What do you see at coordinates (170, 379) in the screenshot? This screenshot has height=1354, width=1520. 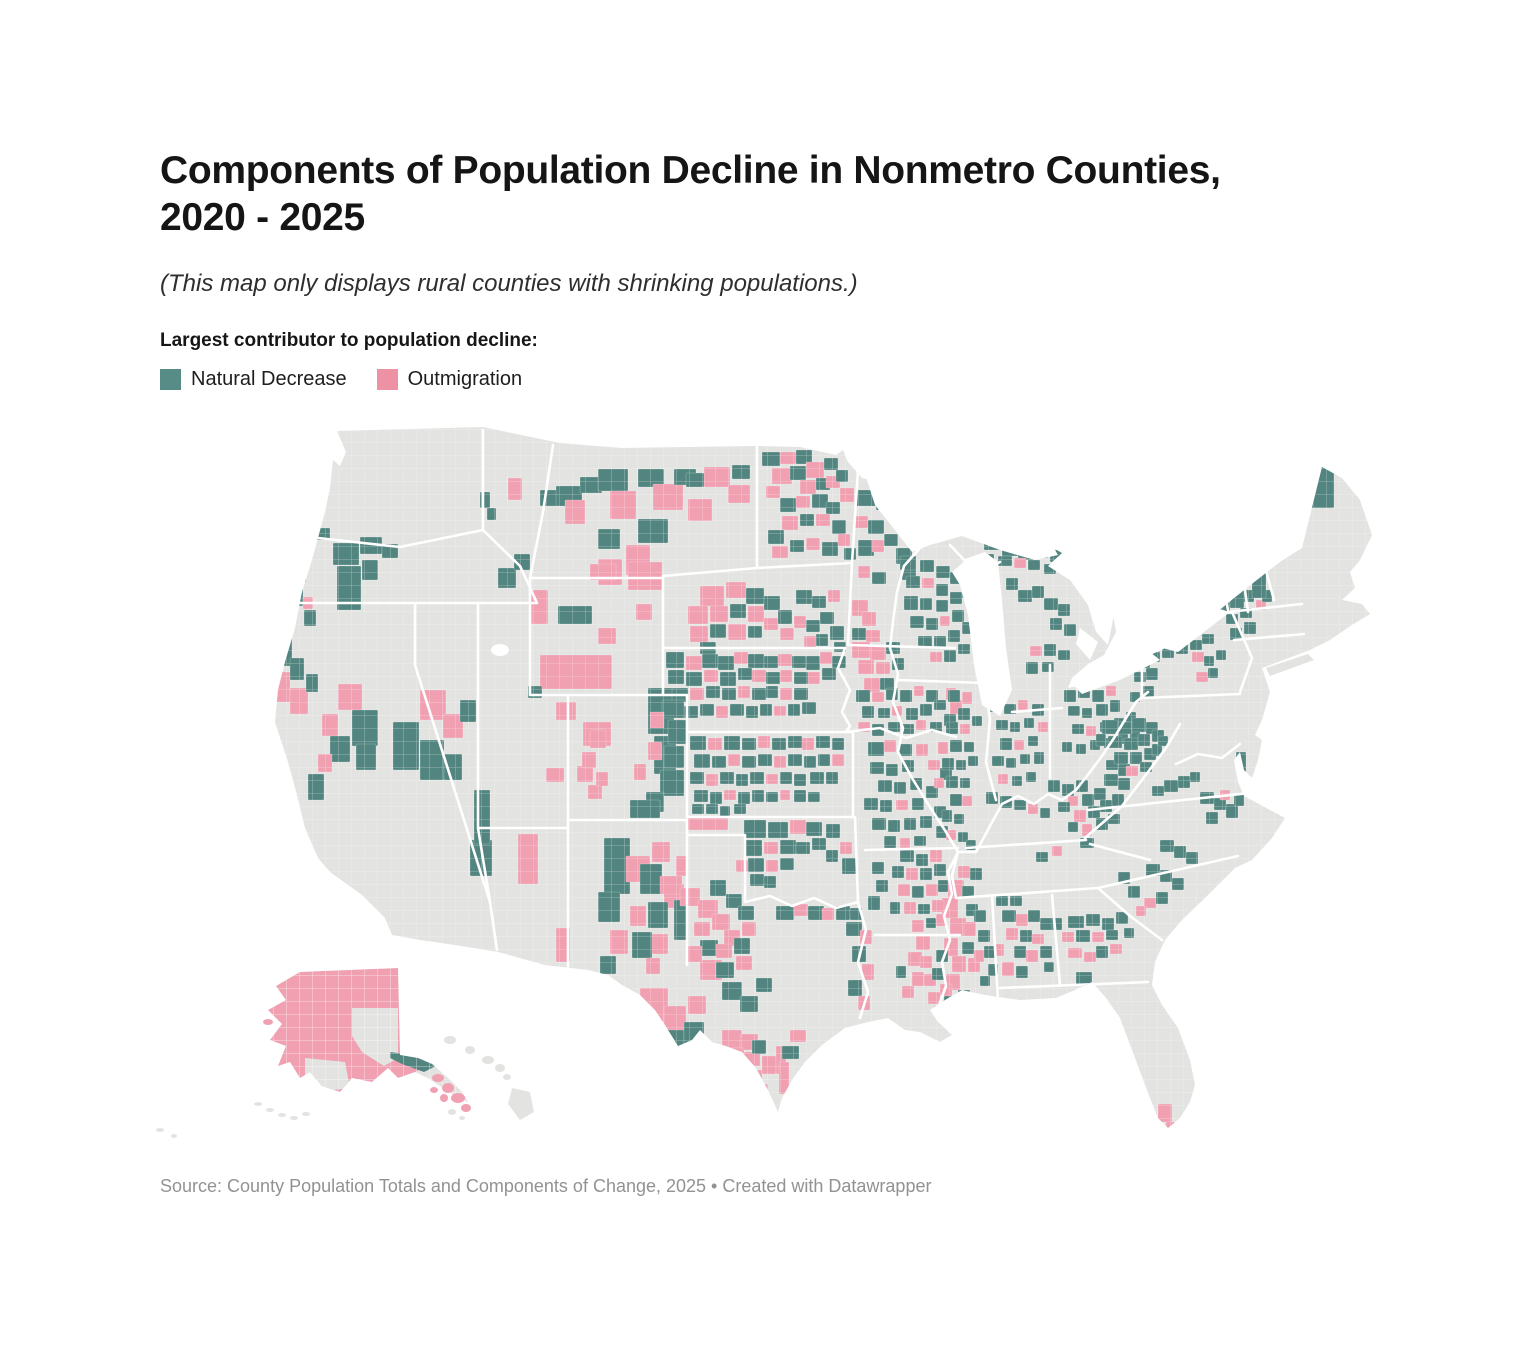 I see `legend-swatch-natural-decrease` at bounding box center [170, 379].